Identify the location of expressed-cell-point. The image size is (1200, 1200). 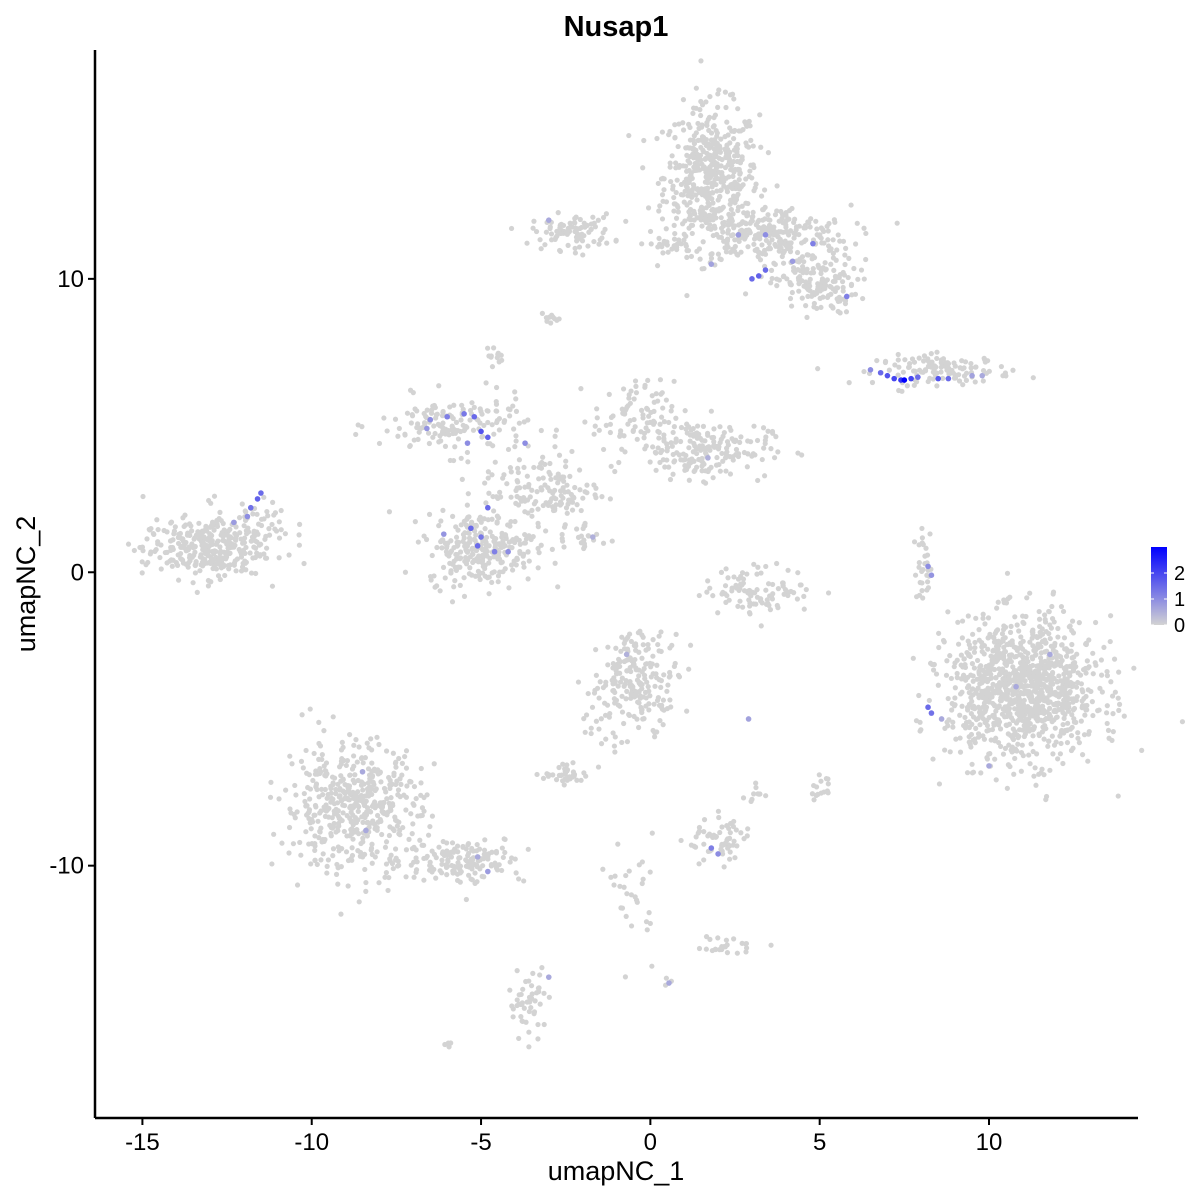
(718, 854).